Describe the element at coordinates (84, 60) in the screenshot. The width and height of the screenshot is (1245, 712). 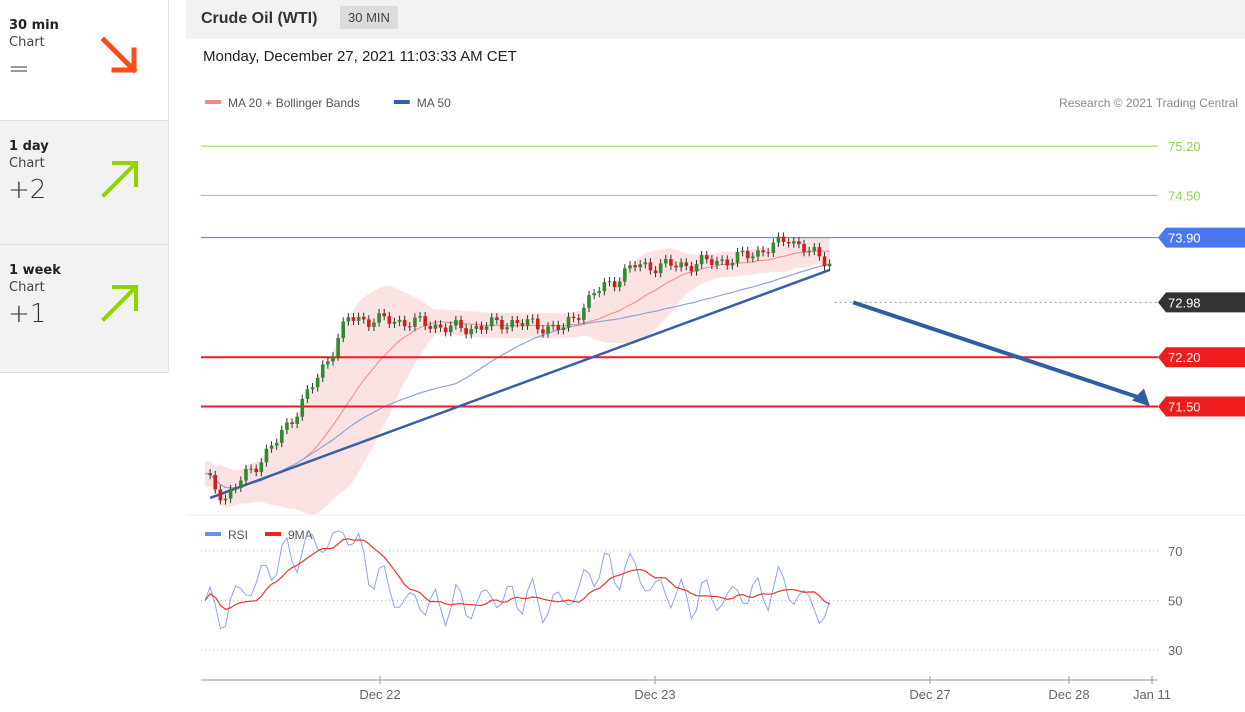
I see `timeframe-30min: 30 min Chart =` at that location.